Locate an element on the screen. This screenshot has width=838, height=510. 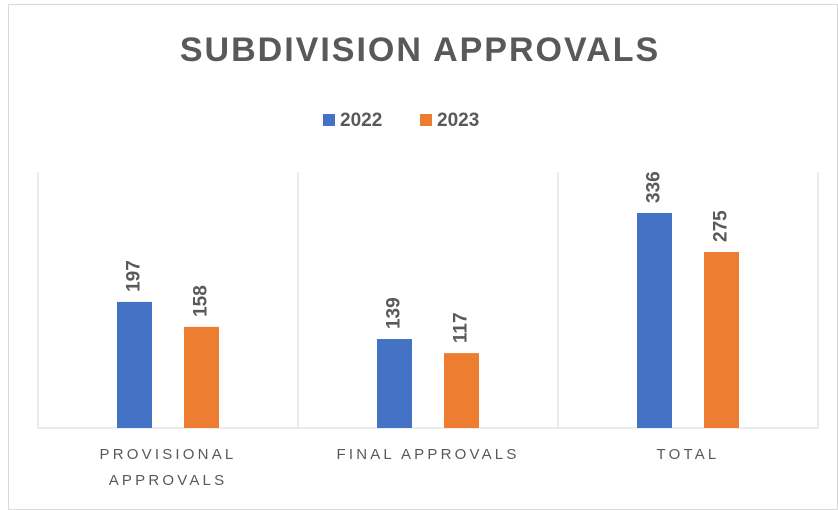
data-label: 275 is located at coordinates (721, 226).